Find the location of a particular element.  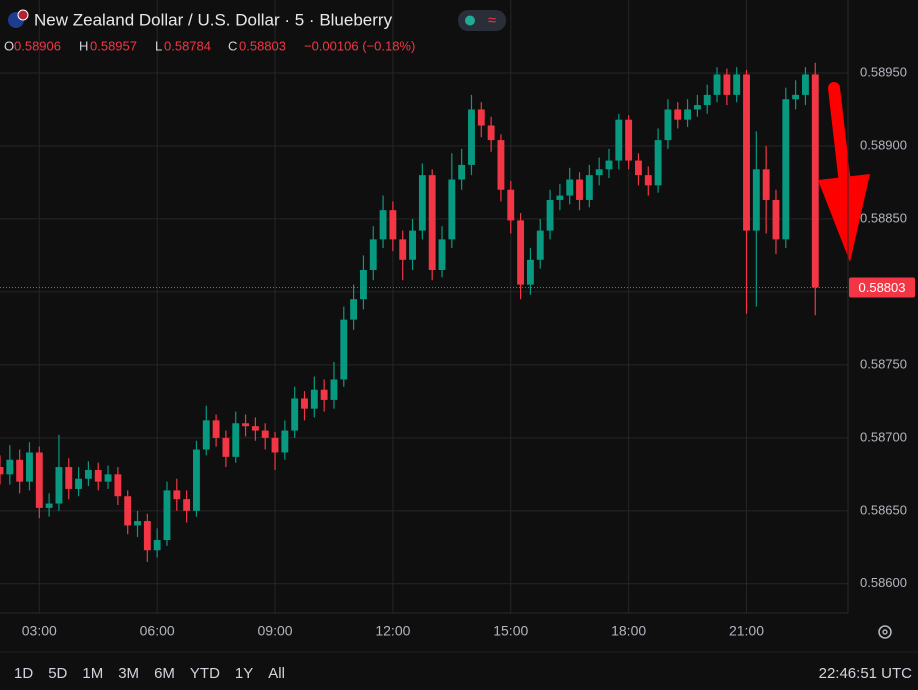

y-tick-label: 0.58750 is located at coordinates (883, 363).